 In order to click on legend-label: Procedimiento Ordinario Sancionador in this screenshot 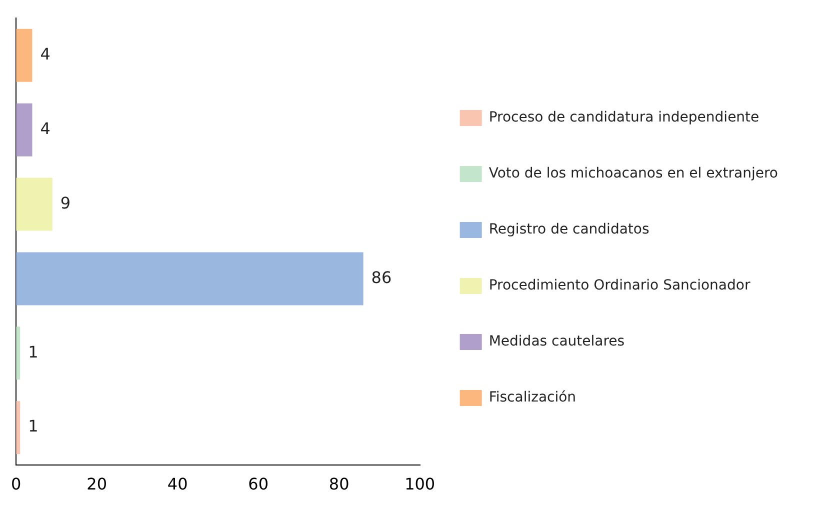, I will do `click(619, 286)`.